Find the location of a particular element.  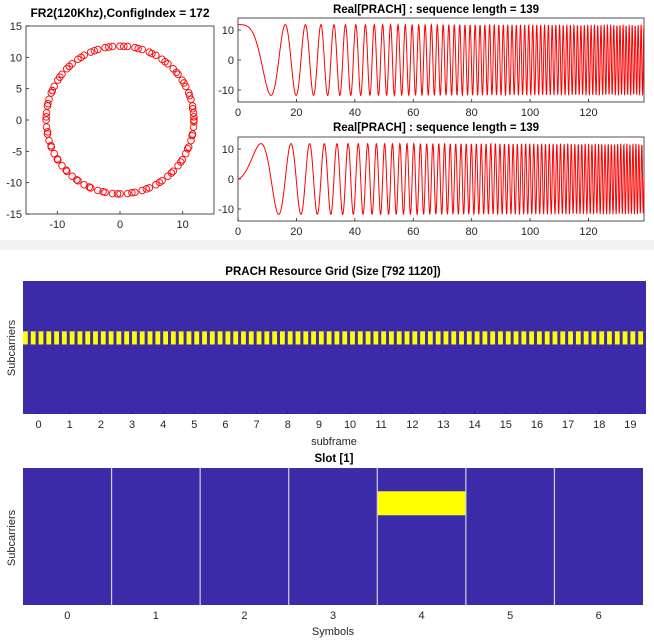

slot-xtick-label: 1 is located at coordinates (156, 616).